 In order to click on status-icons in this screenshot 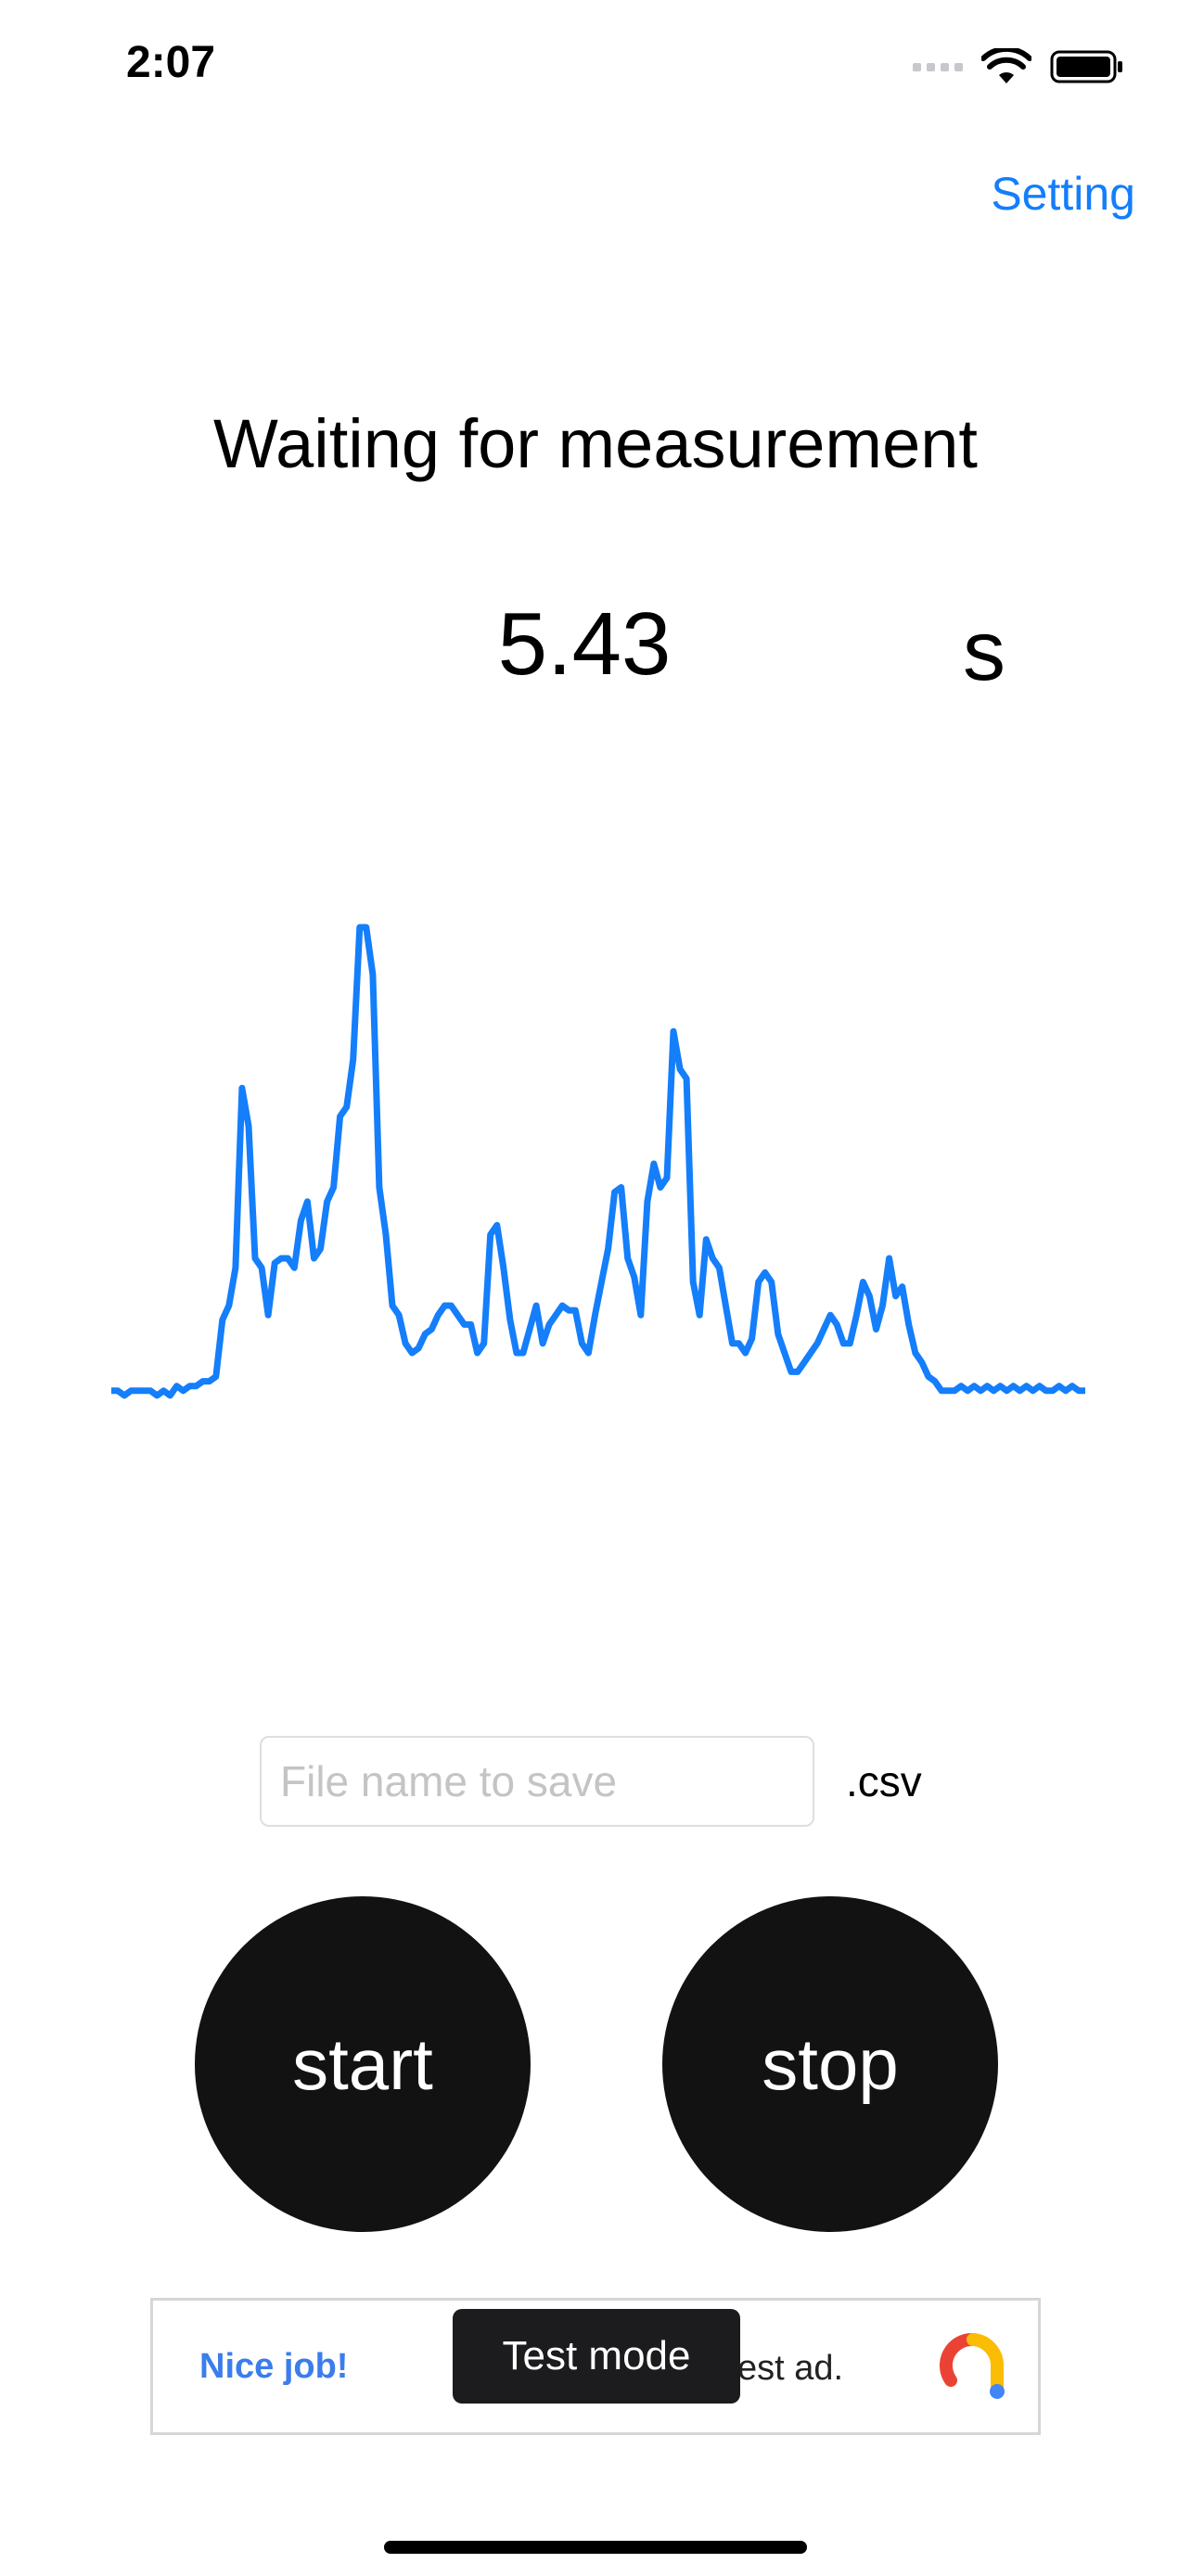, I will do `click(1018, 67)`.